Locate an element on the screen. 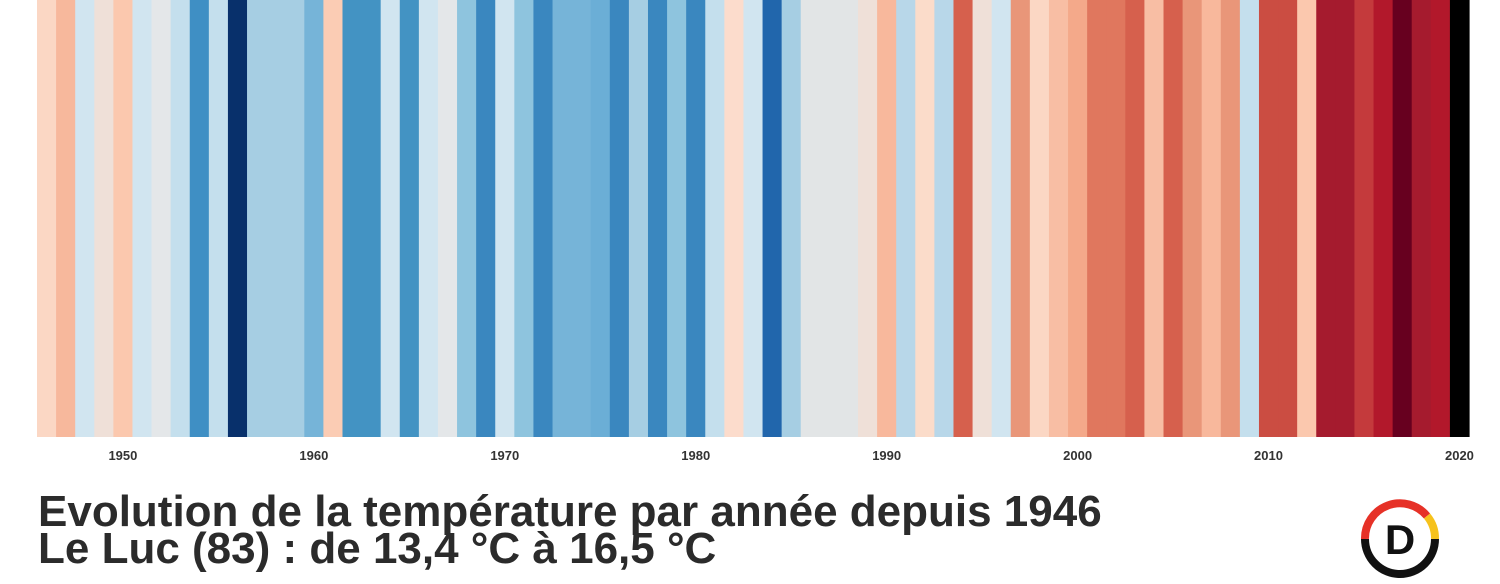  stripe-2019 is located at coordinates (1440, 218).